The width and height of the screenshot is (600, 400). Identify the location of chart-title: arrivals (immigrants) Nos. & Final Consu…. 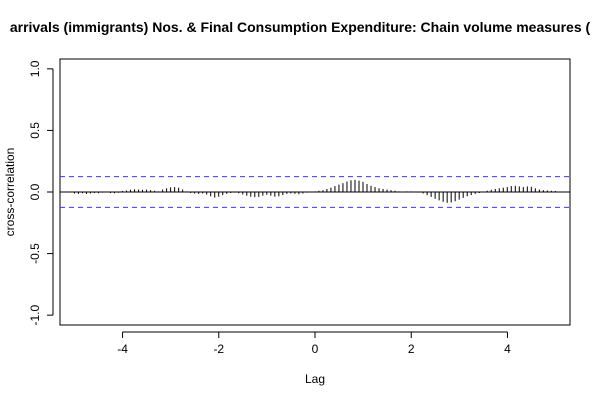
(300, 27).